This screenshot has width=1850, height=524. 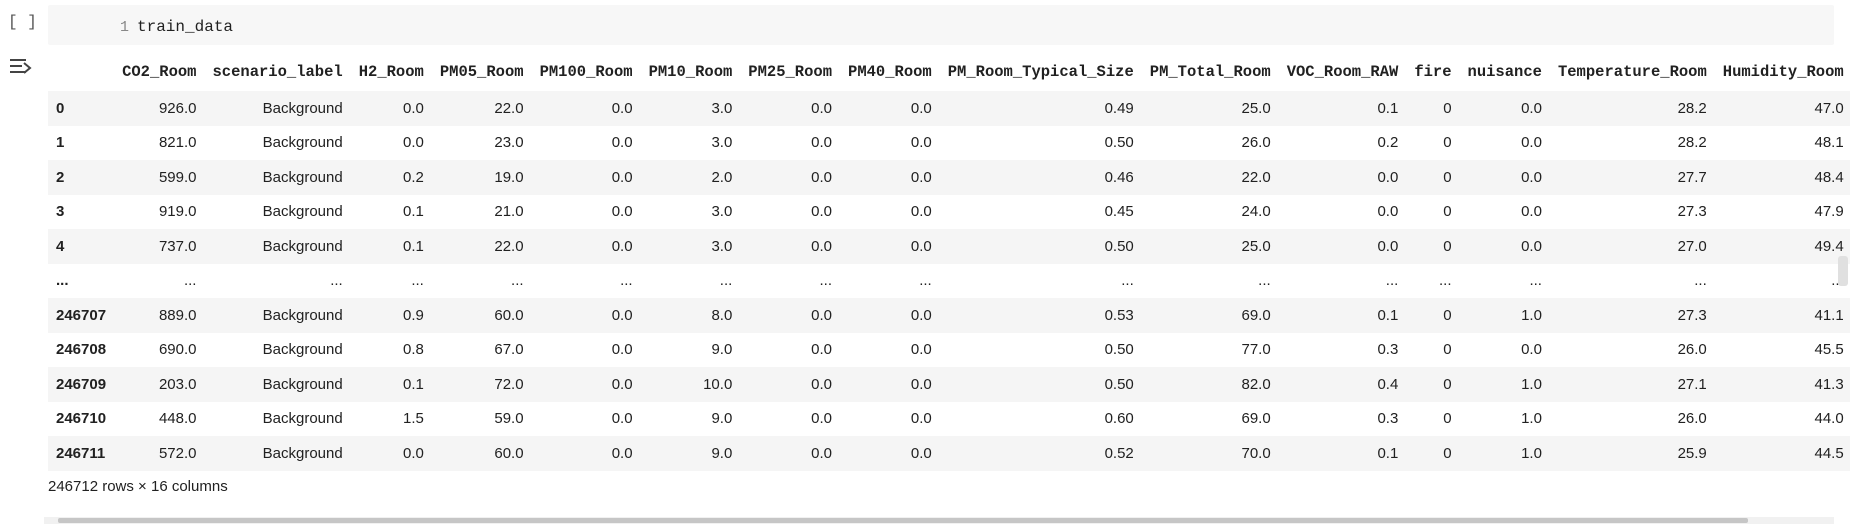 What do you see at coordinates (1829, 350) in the screenshot?
I see `table-cell: 45.5` at bounding box center [1829, 350].